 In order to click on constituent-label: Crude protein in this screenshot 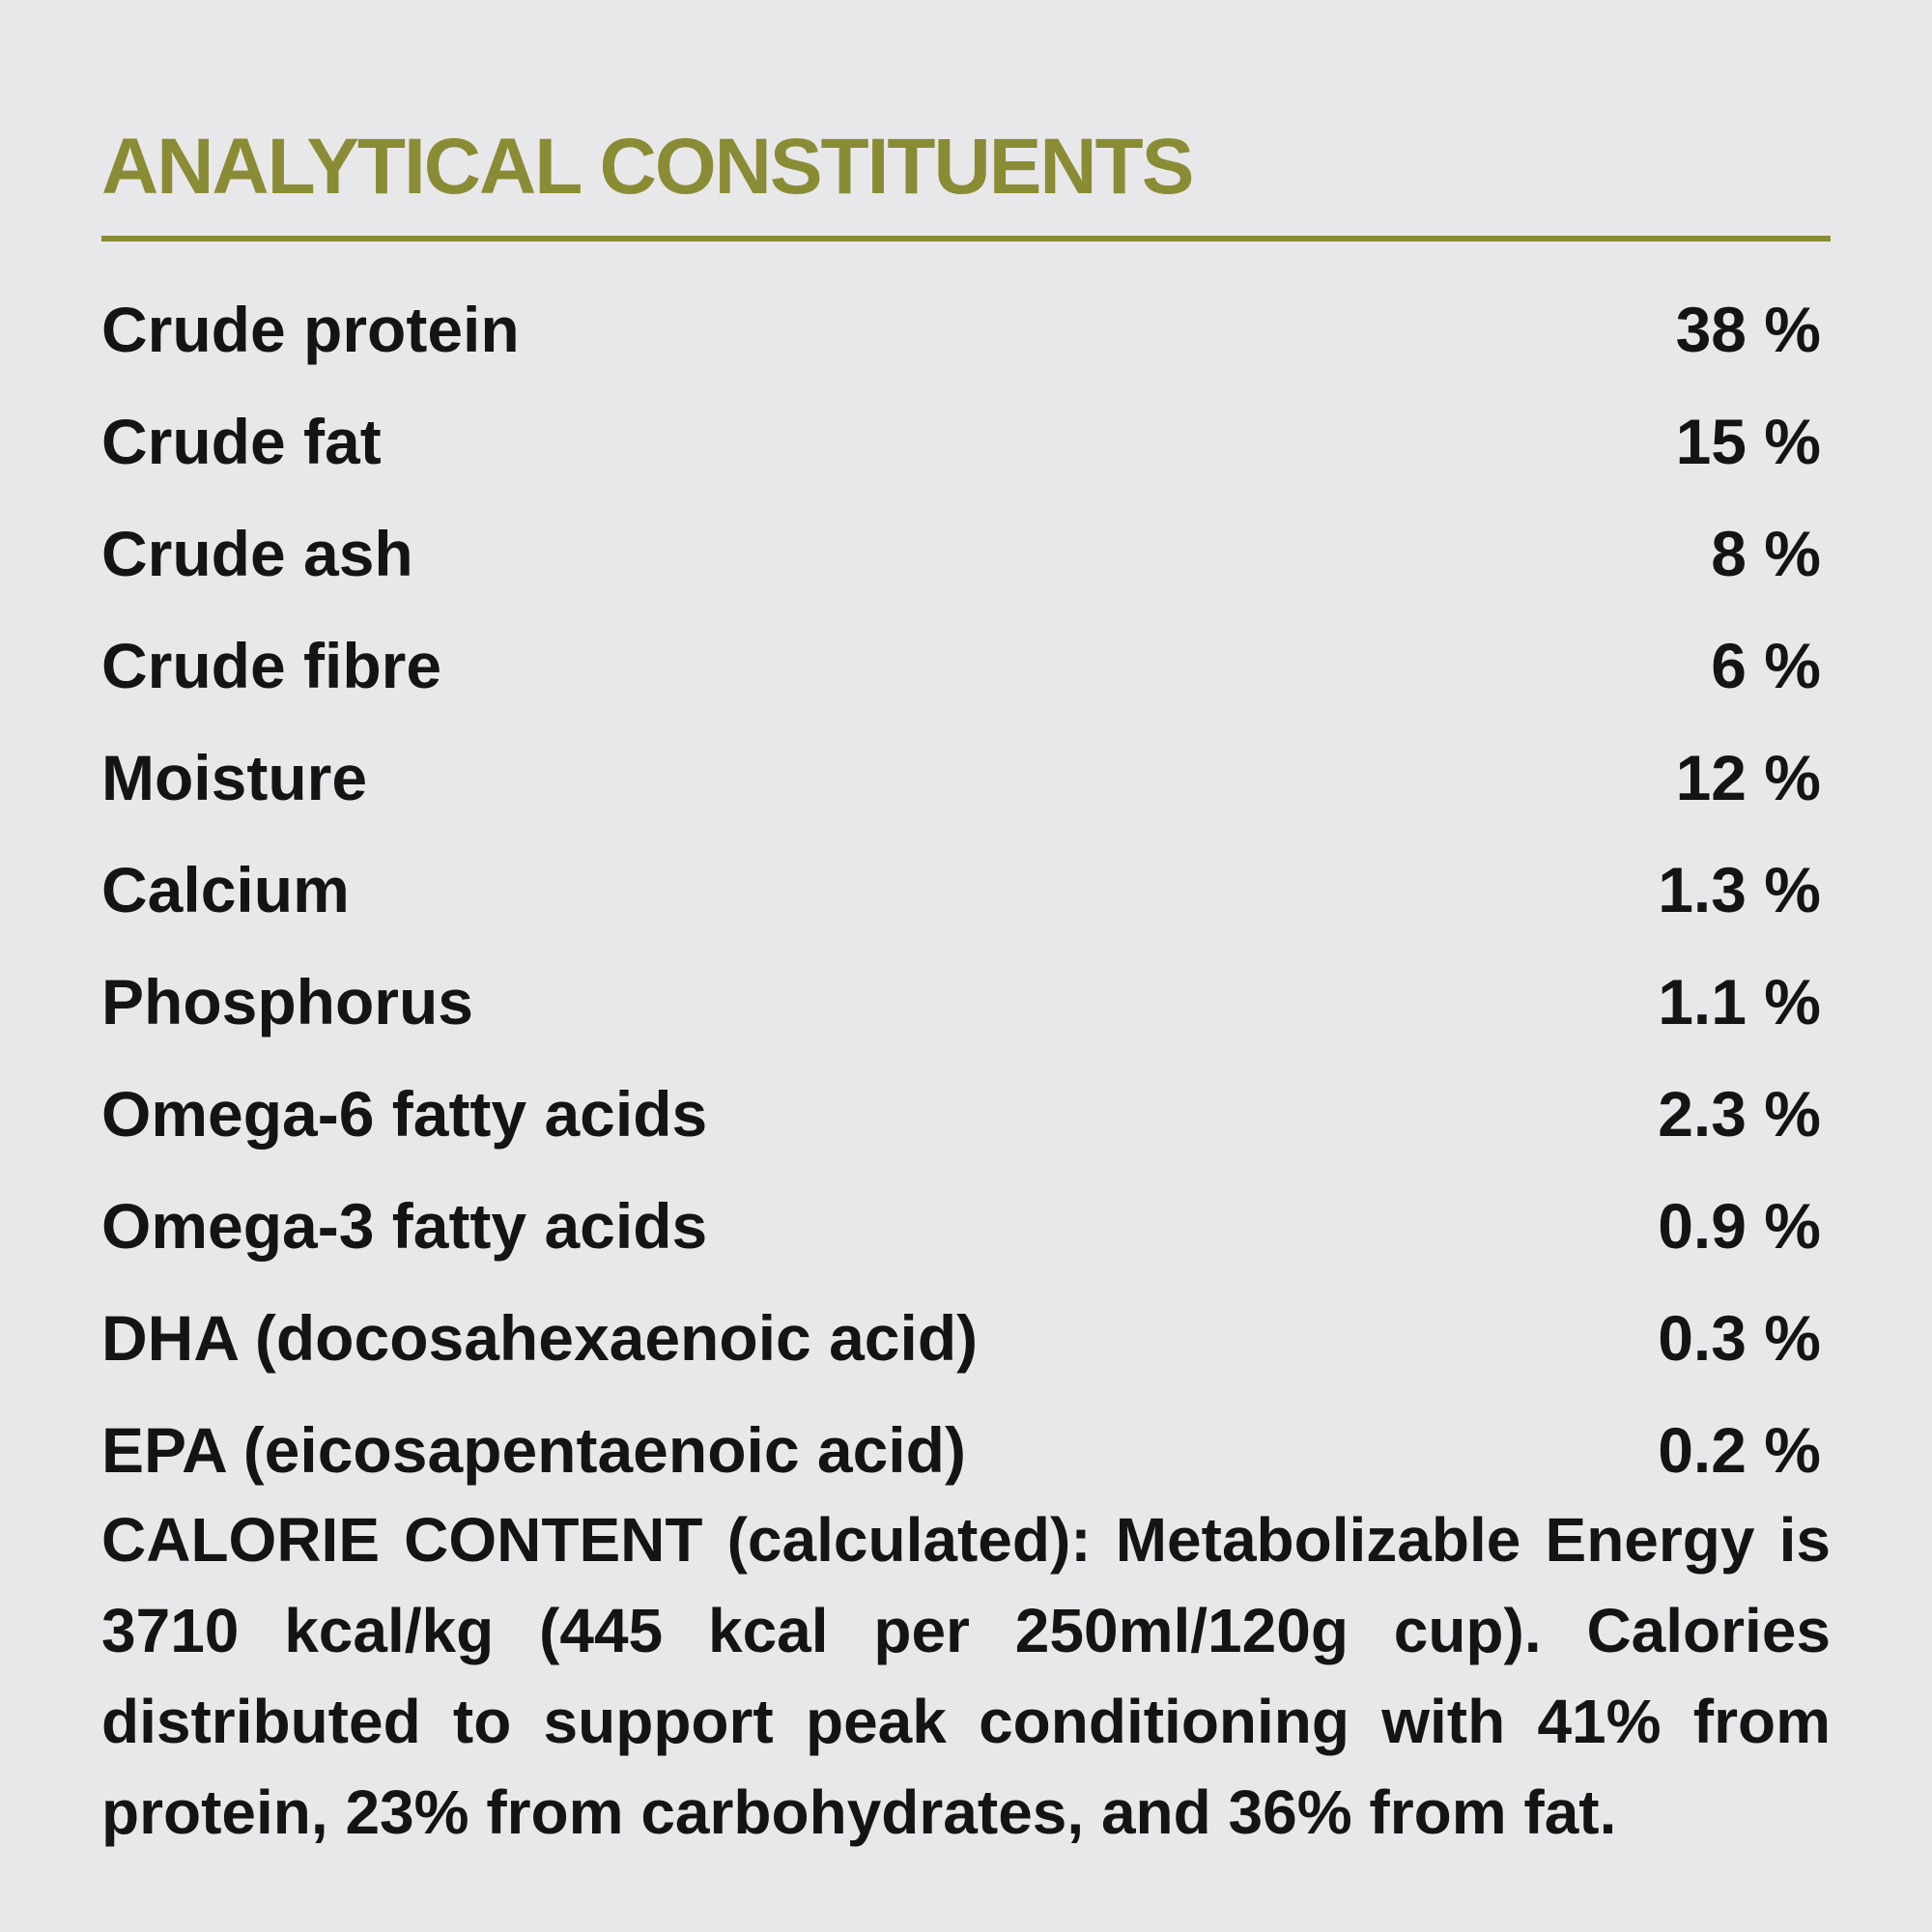, I will do `click(310, 329)`.